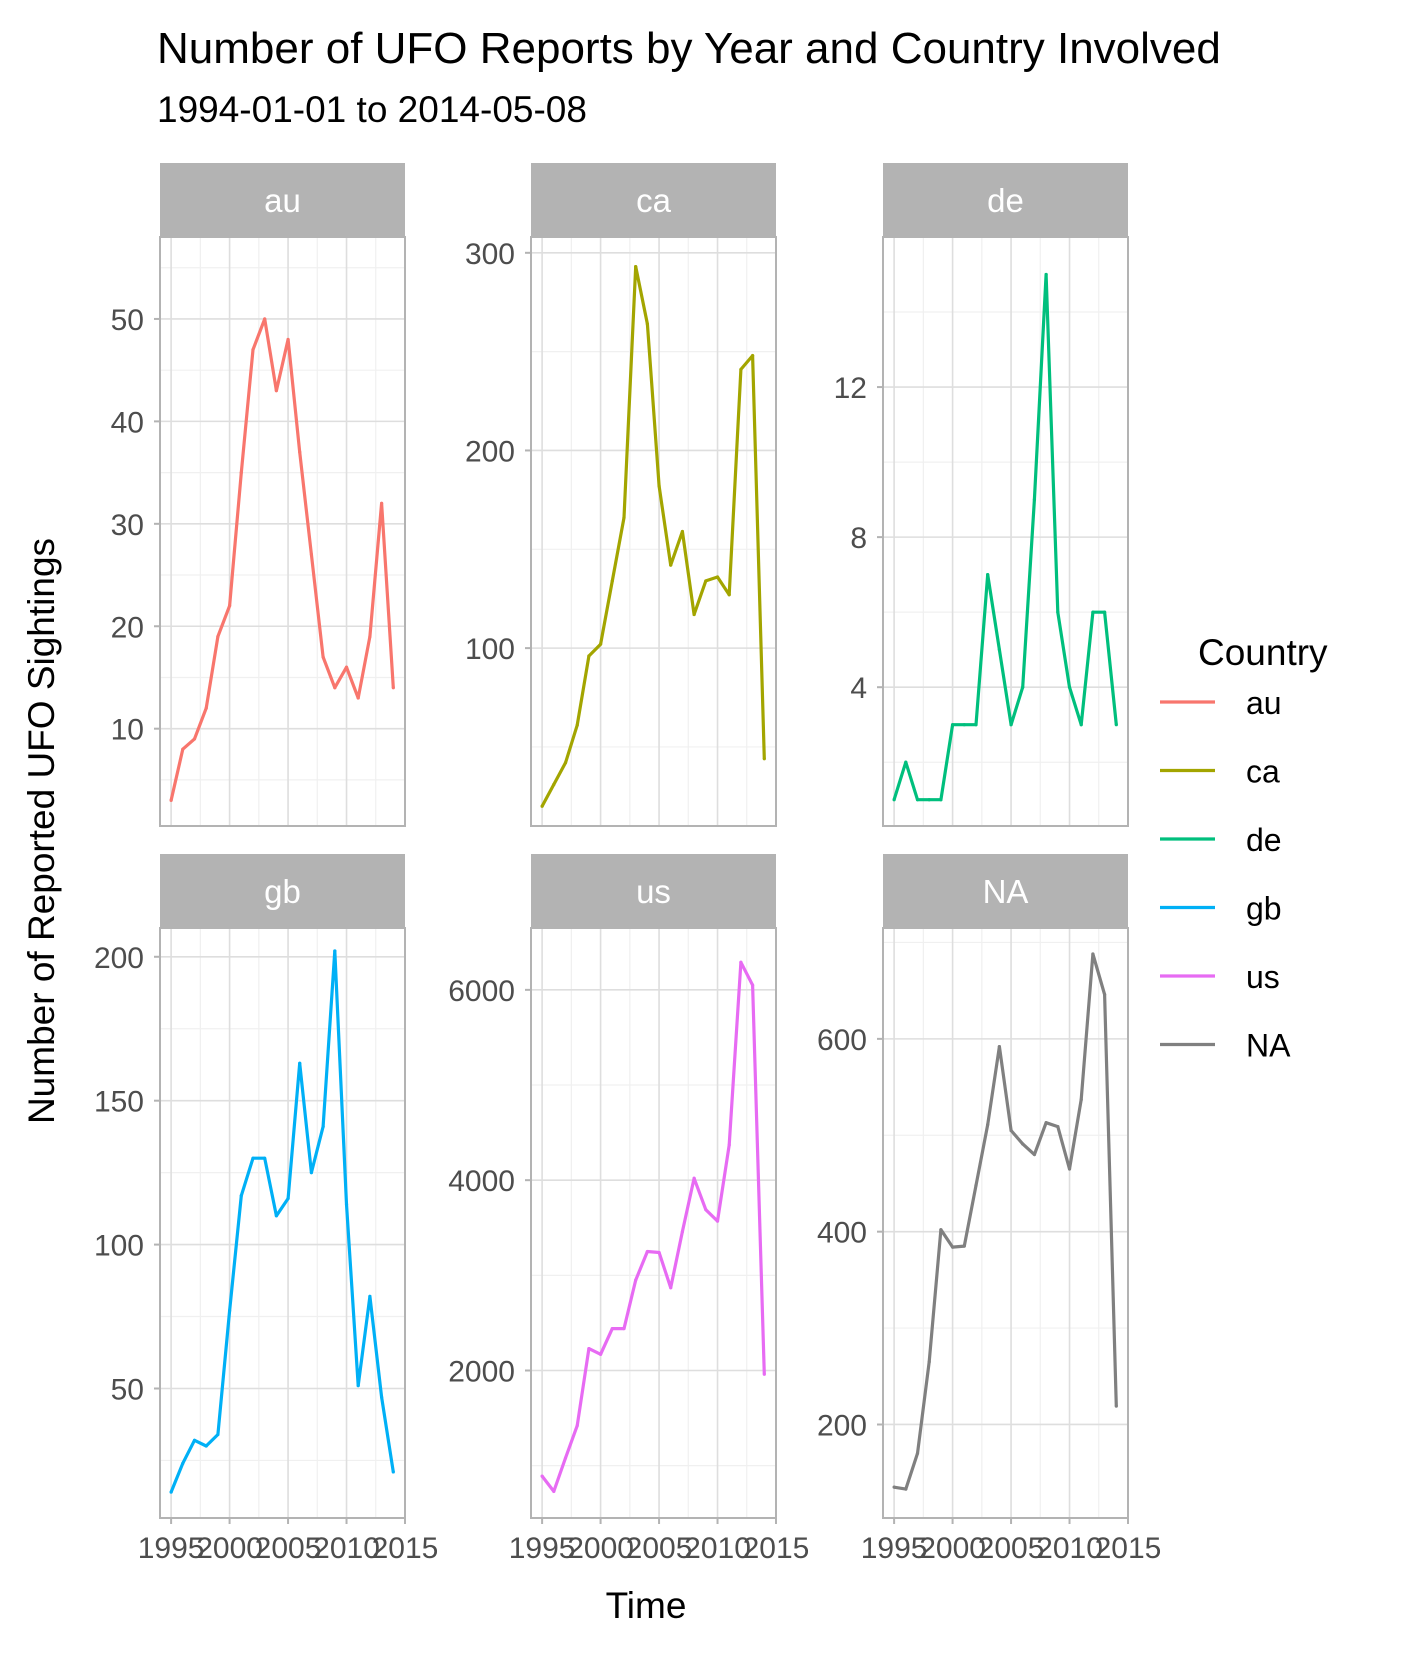 The height and width of the screenshot is (1656, 1409). I want to click on y-tick-label: 100, so click(490, 649).